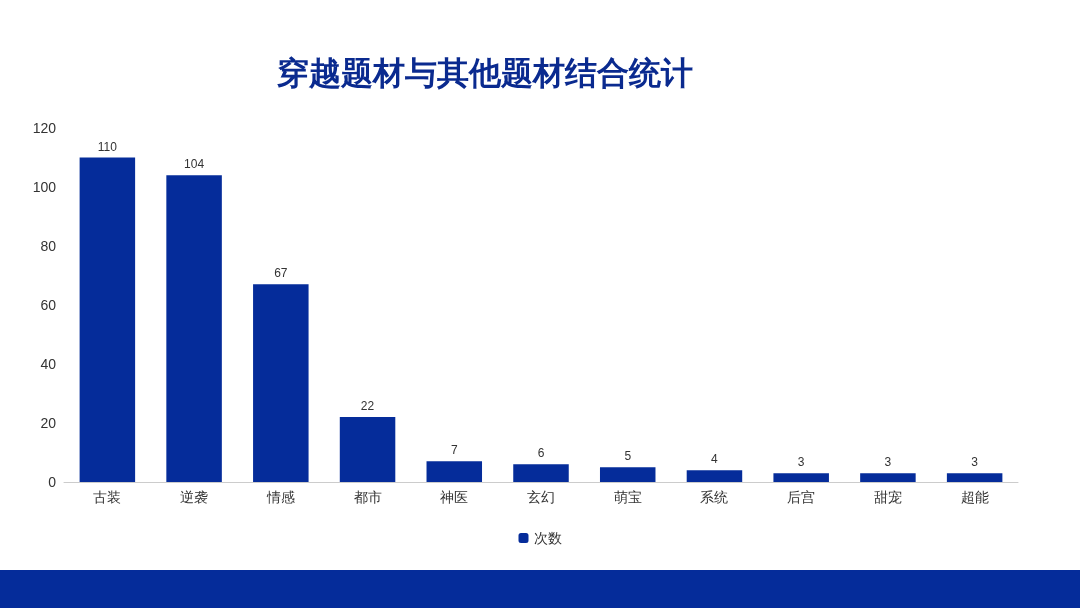 Image resolution: width=1080 pixels, height=608 pixels. Describe the element at coordinates (52, 482) in the screenshot. I see `y-tick-label: 0` at that location.